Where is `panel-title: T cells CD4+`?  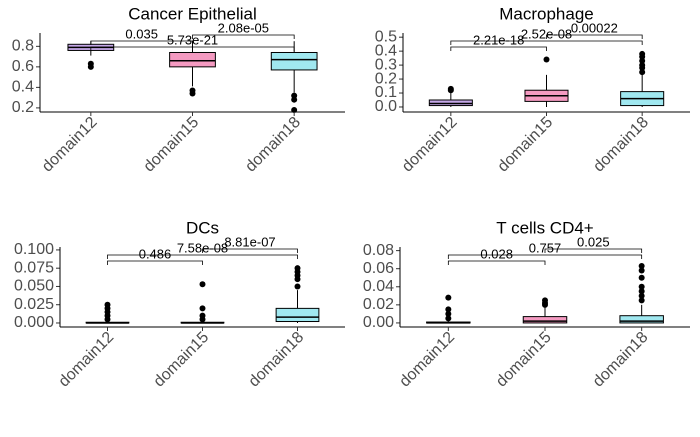 panel-title: T cells CD4+ is located at coordinates (545, 227).